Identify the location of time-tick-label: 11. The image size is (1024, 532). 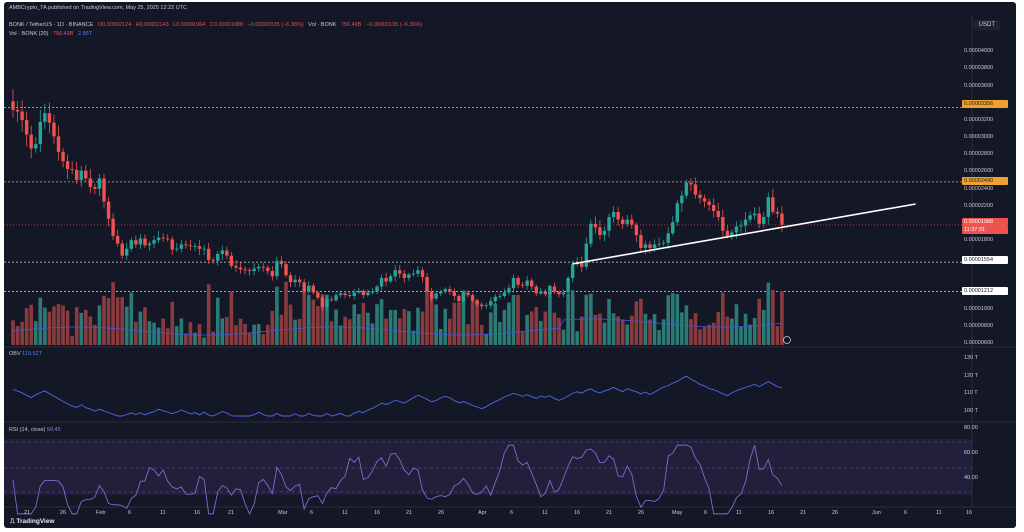
(739, 513).